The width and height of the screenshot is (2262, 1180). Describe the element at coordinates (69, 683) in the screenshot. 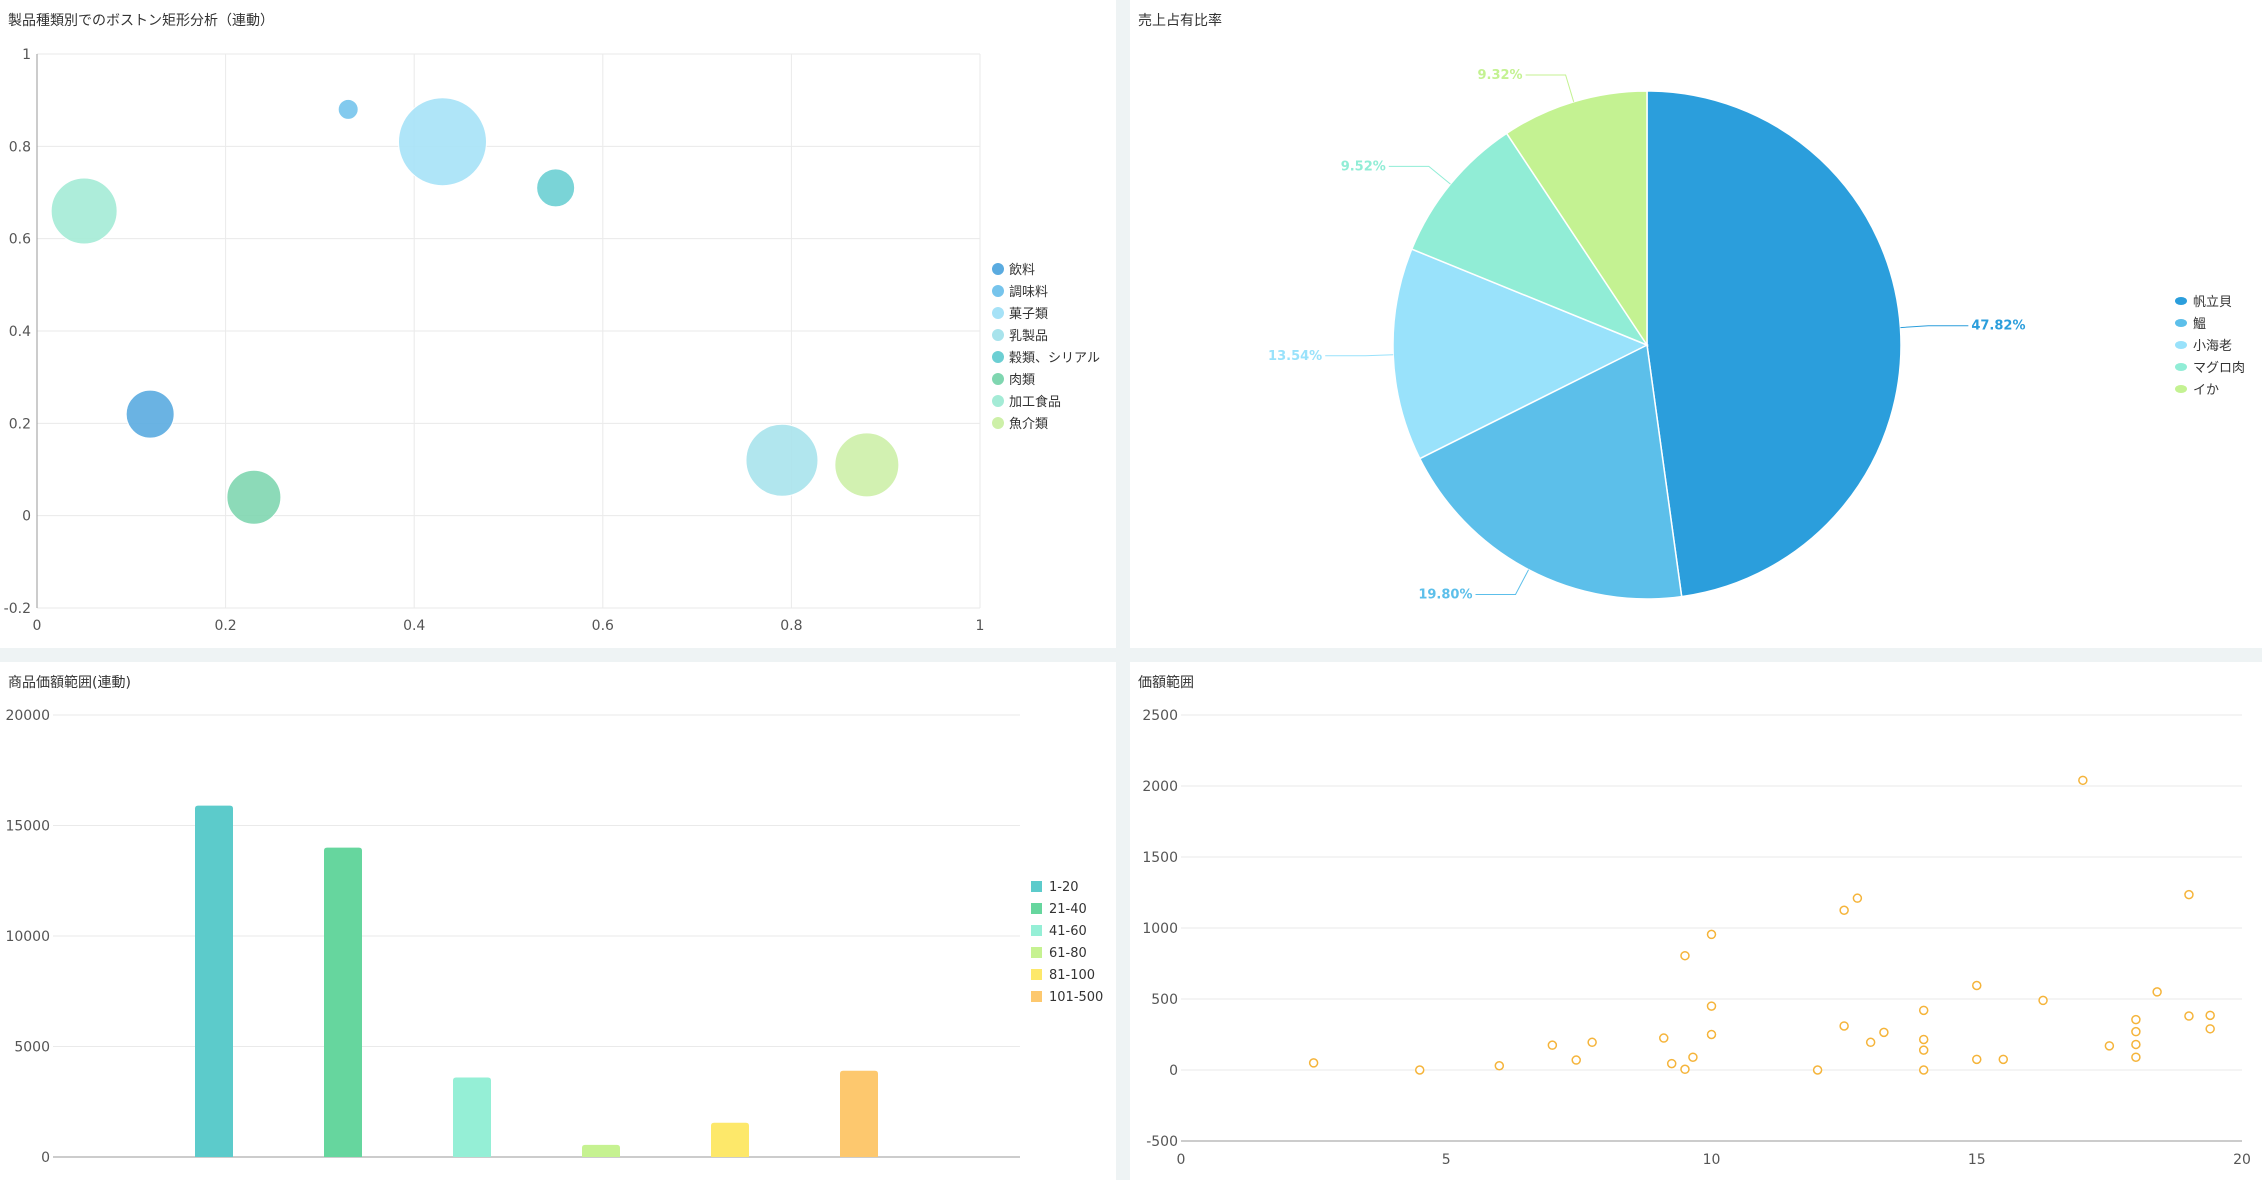

I see `pricebar-title: 商品価額範囲(連動)` at that location.